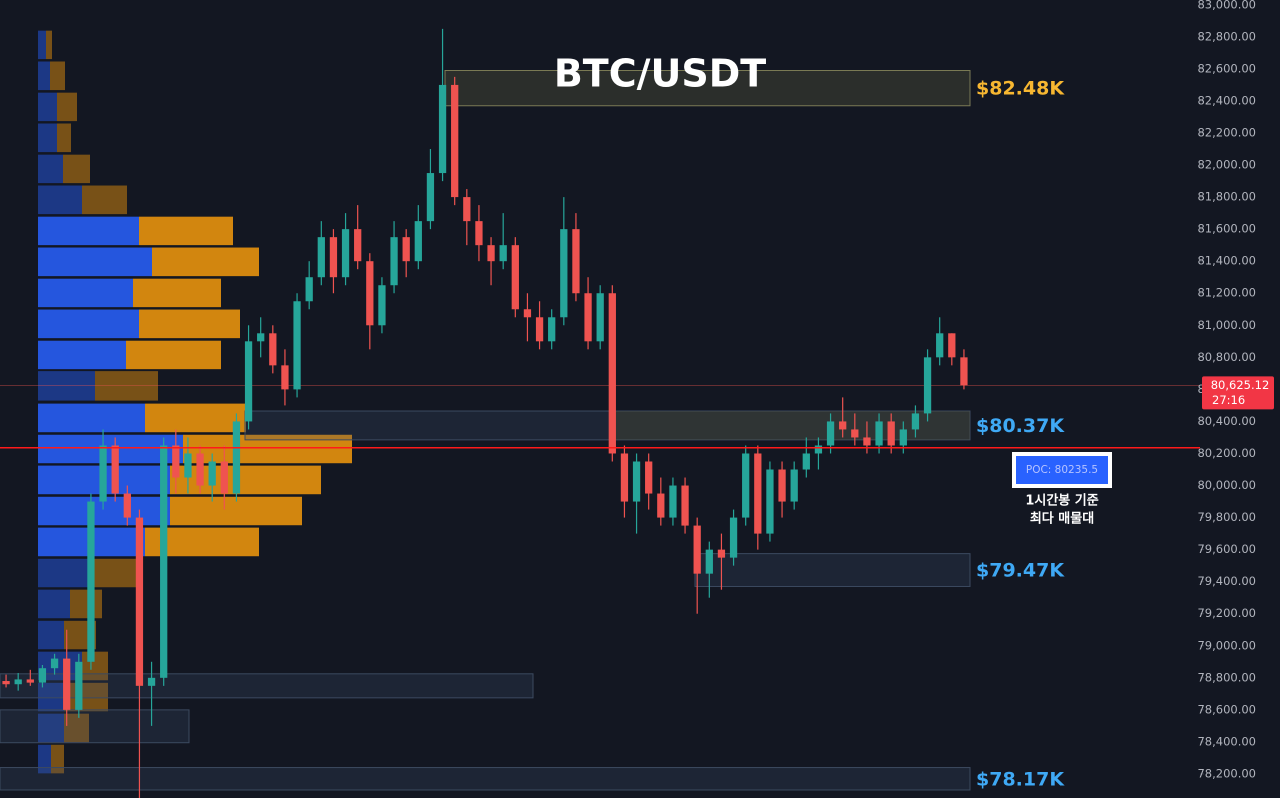  I want to click on y-tick-label: 83,000.00, so click(1226, 5).